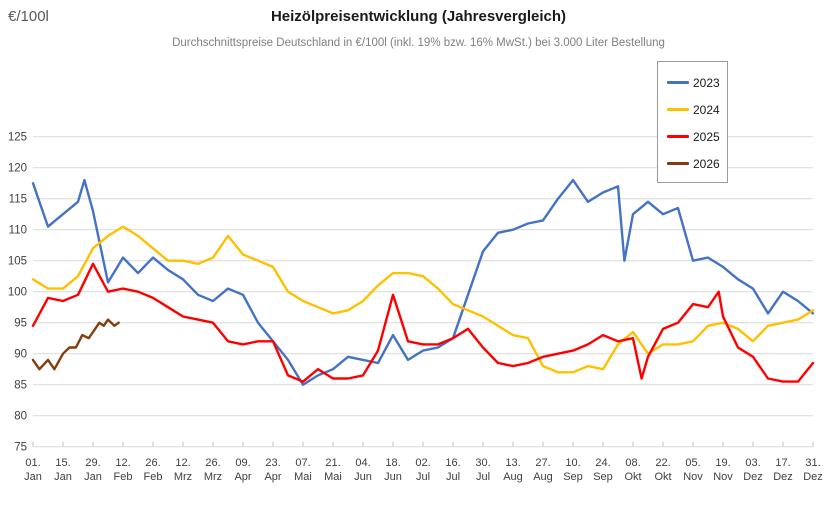 Image resolution: width=837 pixels, height=507 pixels. Describe the element at coordinates (18, 200) in the screenshot. I see `y-tick-label-115: 115` at that location.